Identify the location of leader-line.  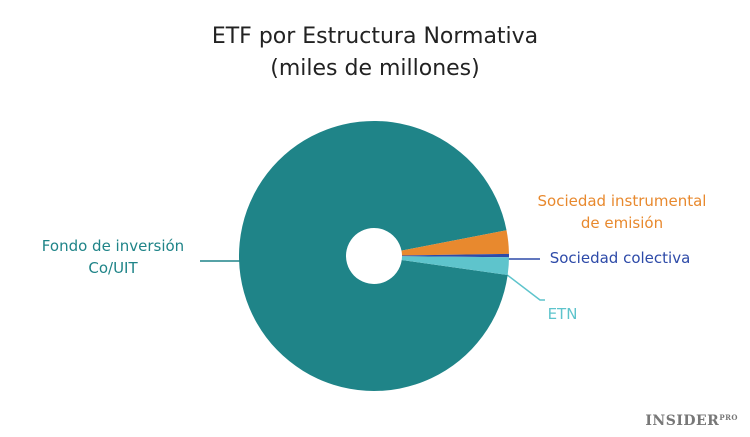
(525, 287).